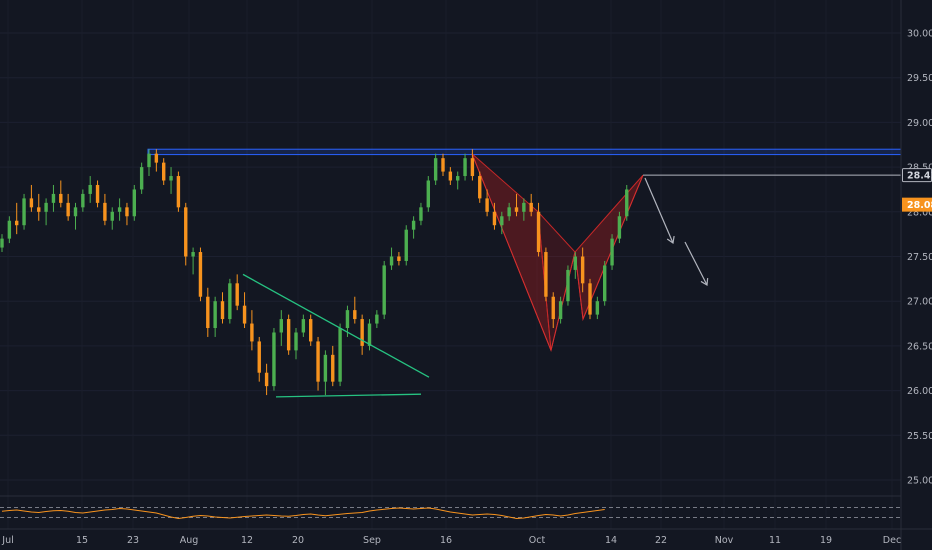  Describe the element at coordinates (919, 168) in the screenshot. I see `price-tick-label: 28.50` at that location.